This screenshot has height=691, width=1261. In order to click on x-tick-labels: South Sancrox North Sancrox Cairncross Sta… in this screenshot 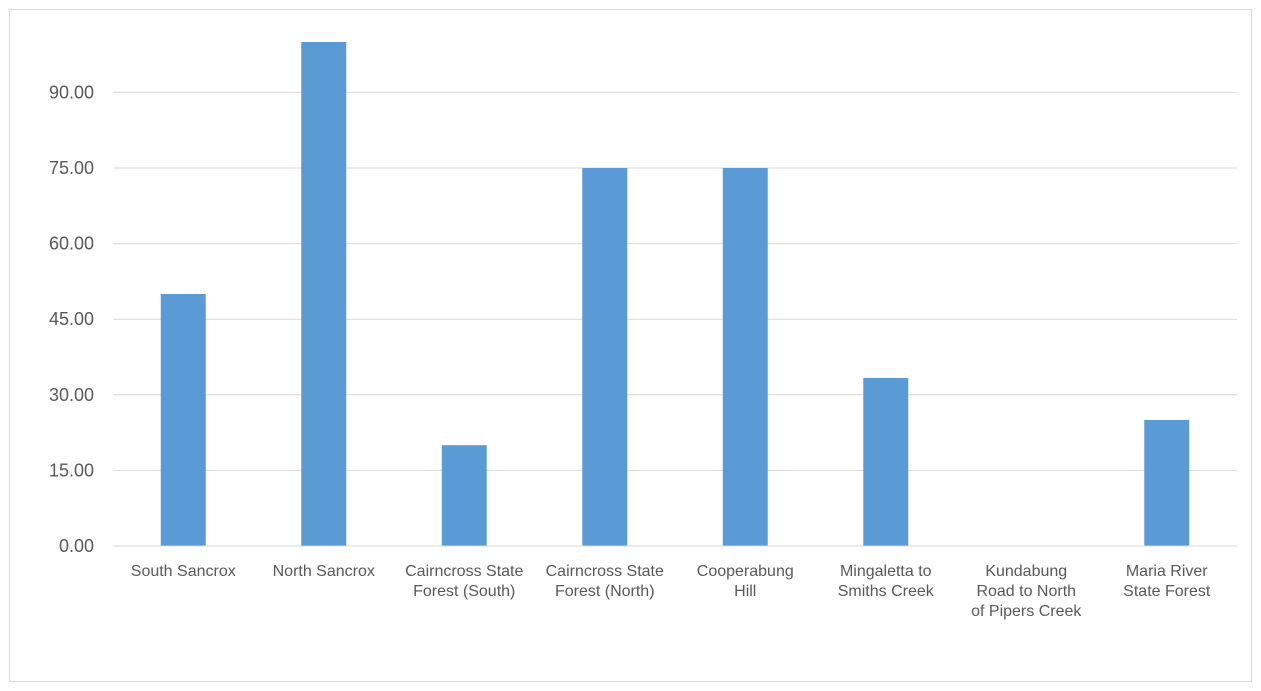, I will do `click(671, 591)`.